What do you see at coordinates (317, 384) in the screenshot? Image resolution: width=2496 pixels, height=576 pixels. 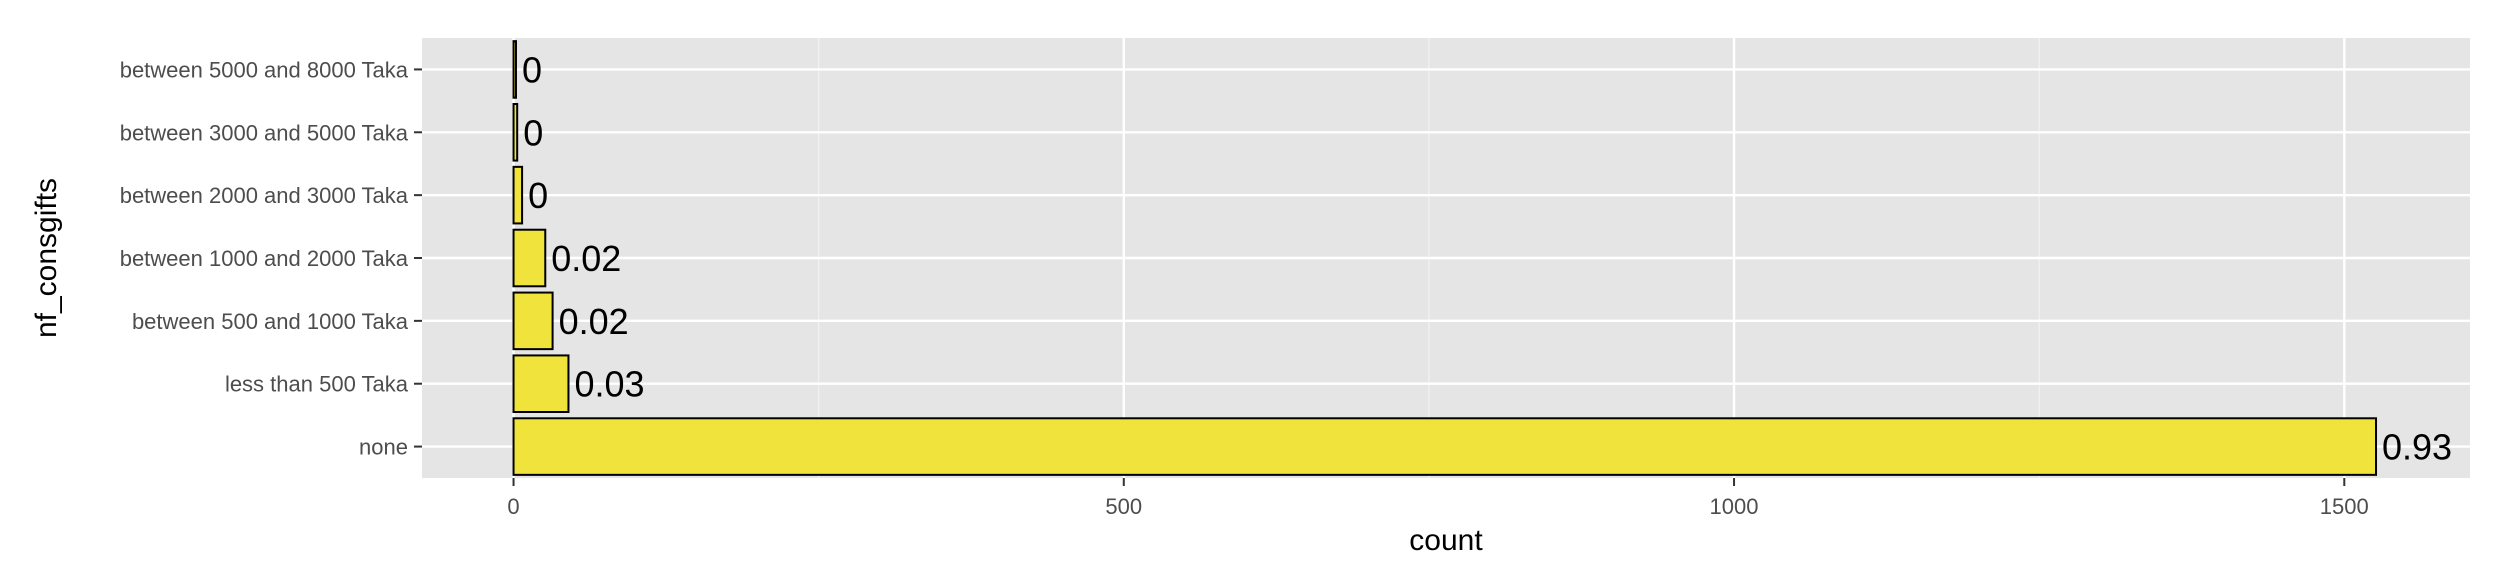 I see `y-tick-label: less than 500 Taka` at bounding box center [317, 384].